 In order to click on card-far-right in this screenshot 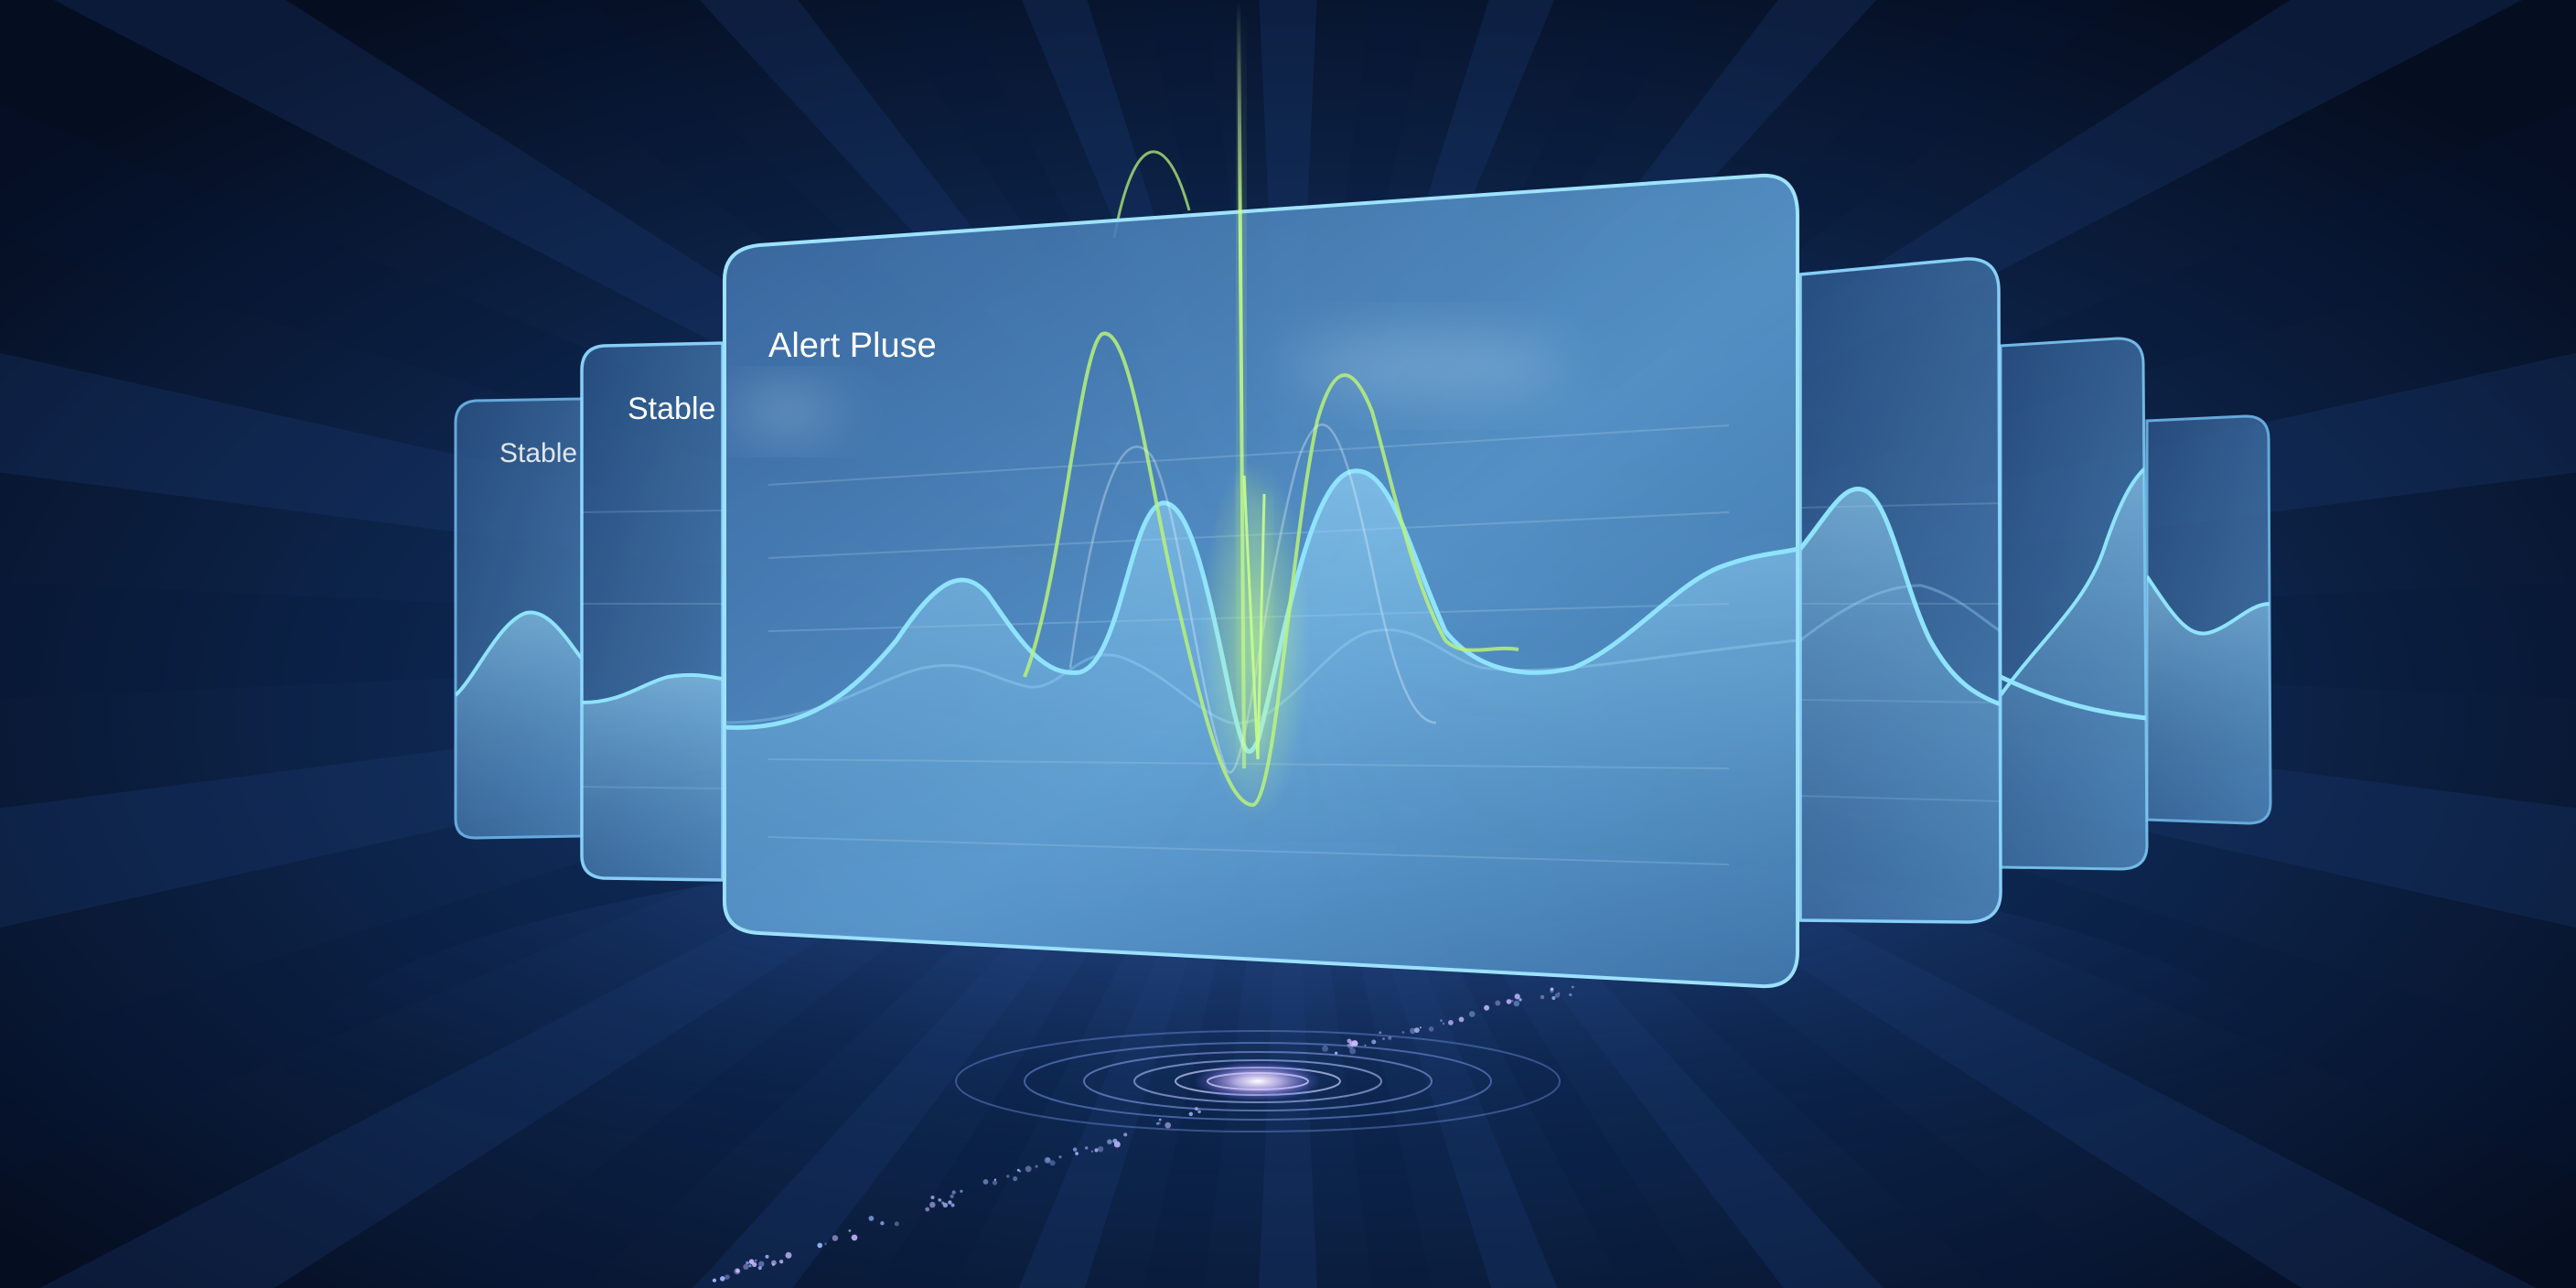, I will do `click(2074, 604)`.